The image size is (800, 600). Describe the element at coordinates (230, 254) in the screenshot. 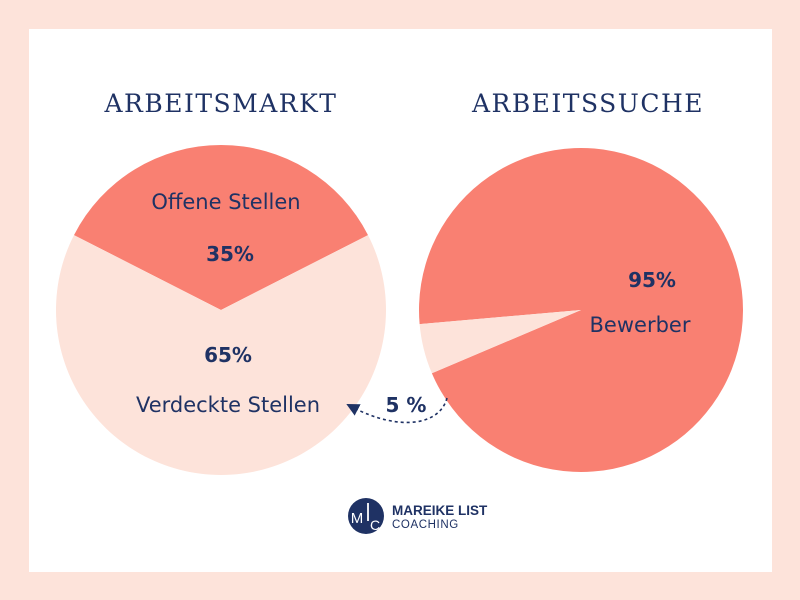

I see `slice-value-offene-stellen: 35%` at that location.